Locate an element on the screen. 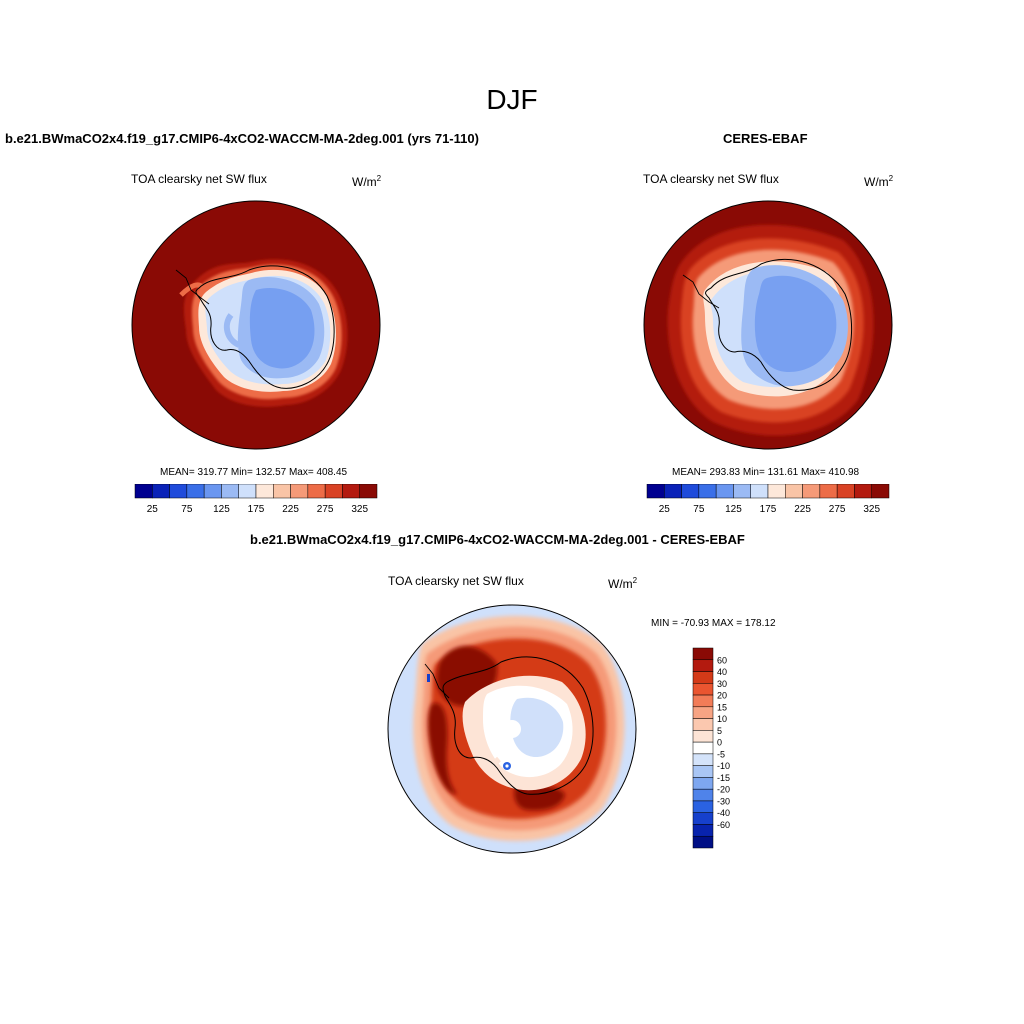 The width and height of the screenshot is (1024, 1024). colorbar-tick-label: 60 is located at coordinates (722, 660).